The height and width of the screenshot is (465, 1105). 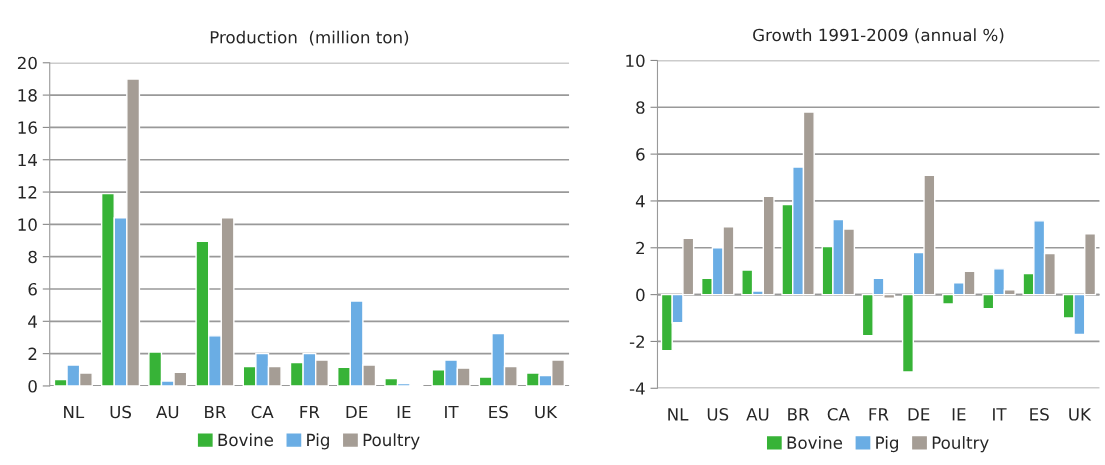 I want to click on y-tick-label: 20, so click(x=27, y=63).